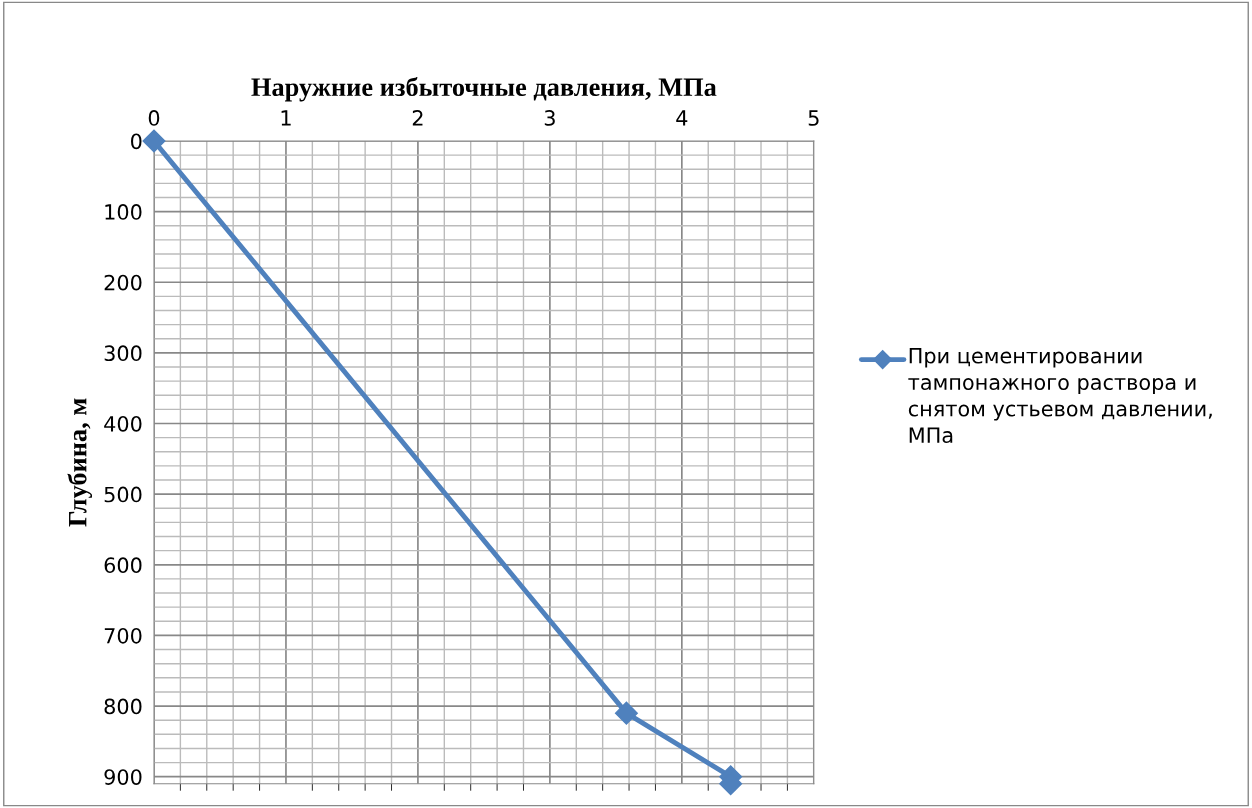 This screenshot has width=1252, height=808. Describe the element at coordinates (123, 706) in the screenshot. I see `y-tick-label: 800` at that location.